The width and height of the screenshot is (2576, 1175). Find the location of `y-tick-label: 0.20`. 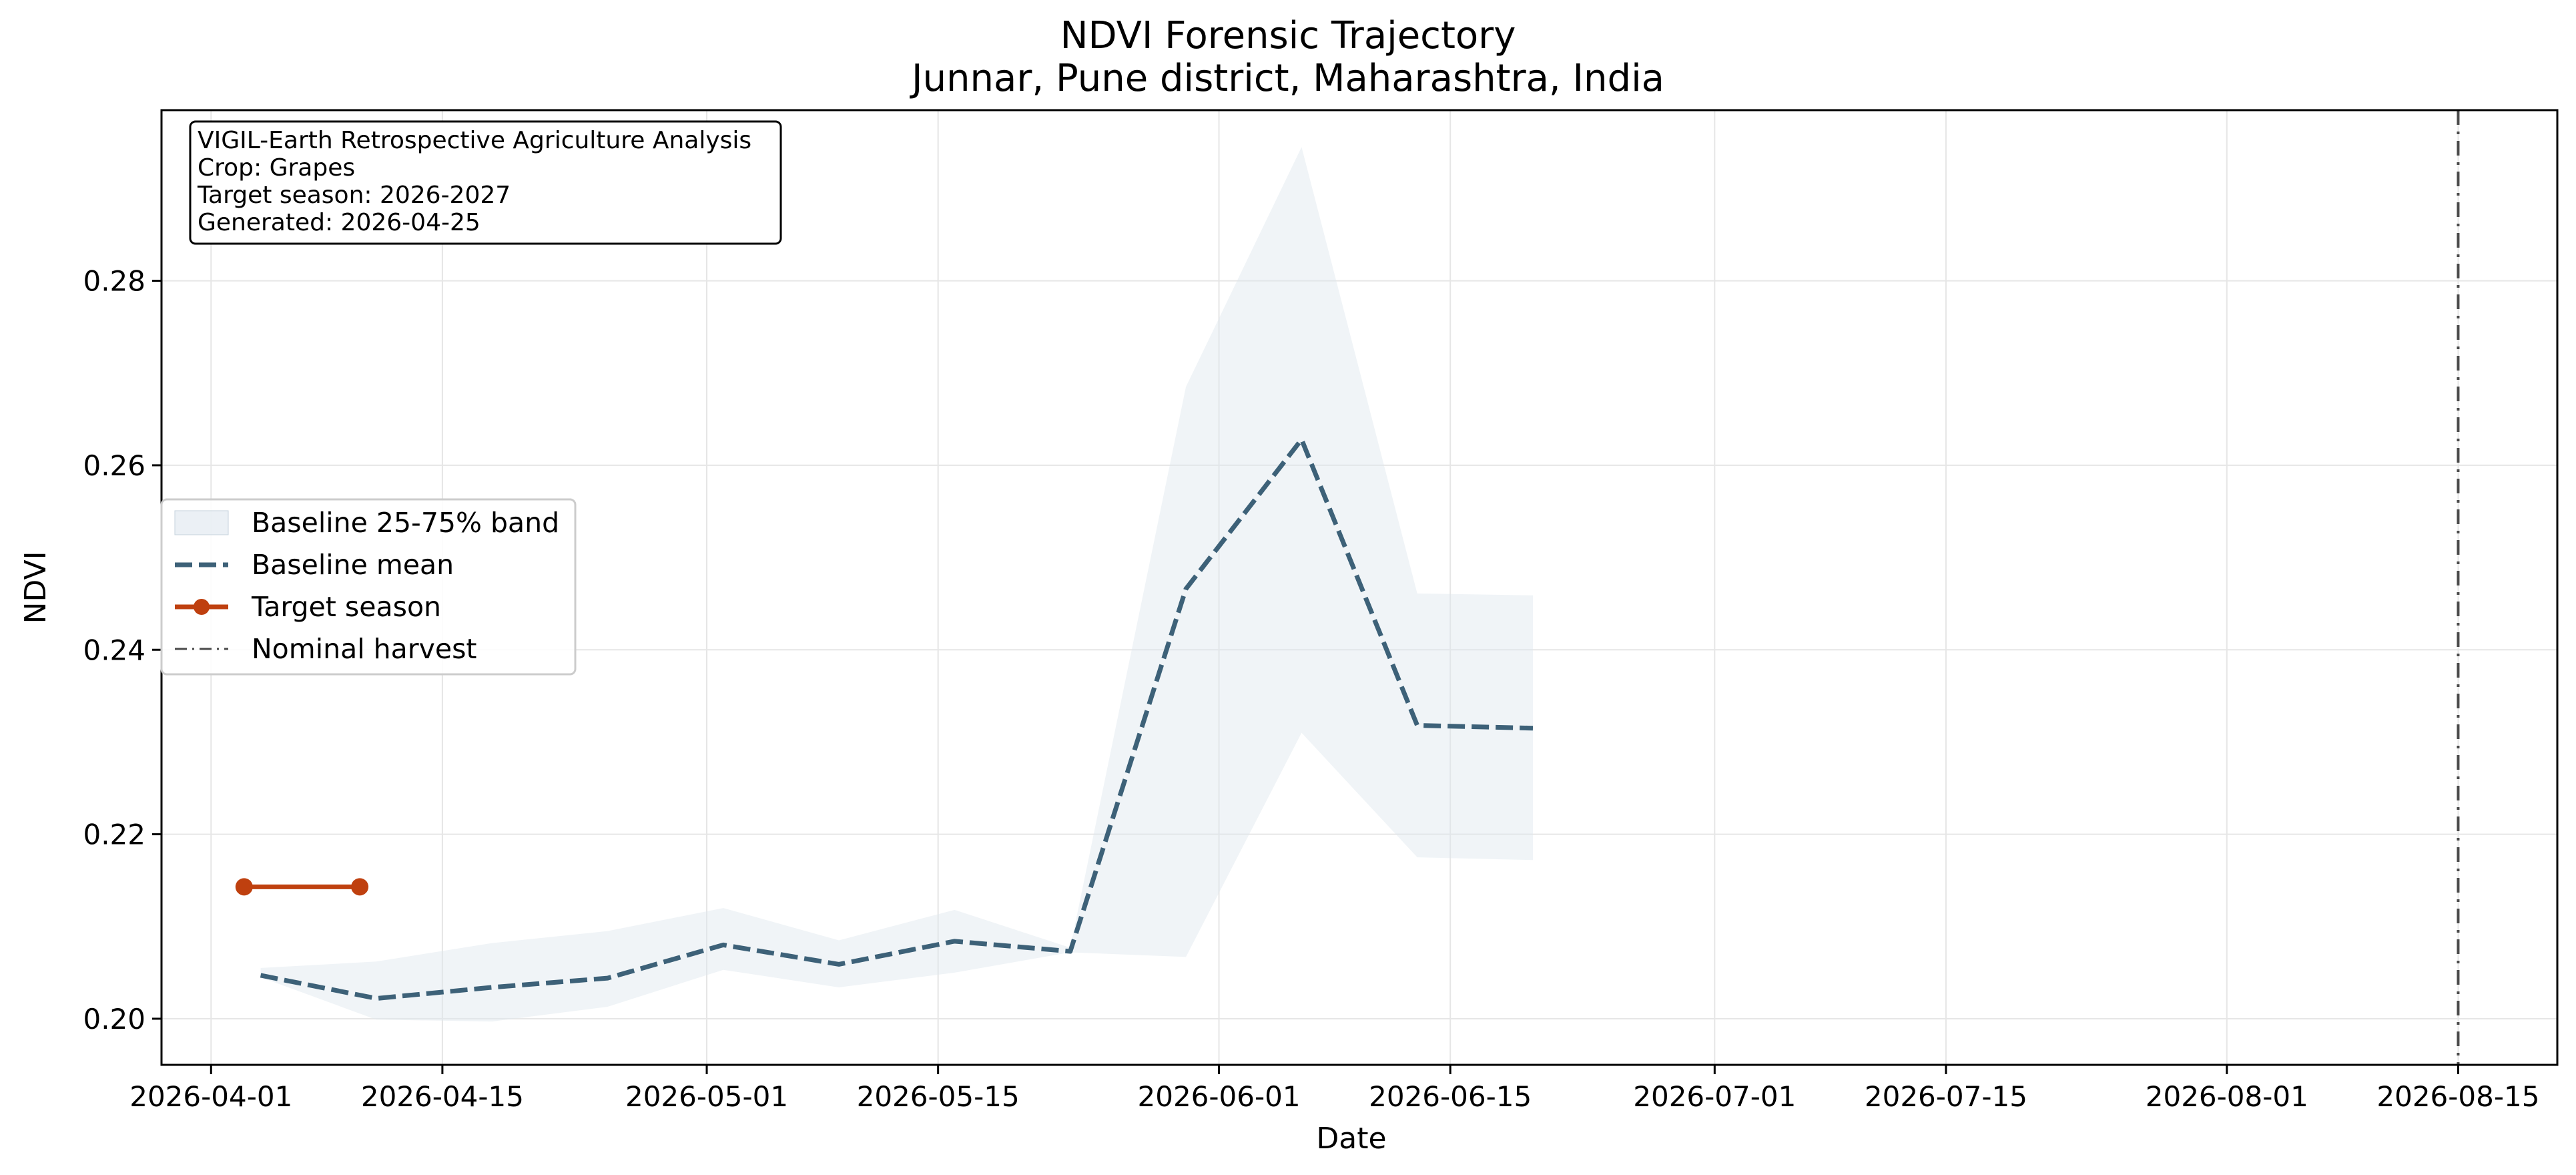

y-tick-label: 0.20 is located at coordinates (114, 1019).